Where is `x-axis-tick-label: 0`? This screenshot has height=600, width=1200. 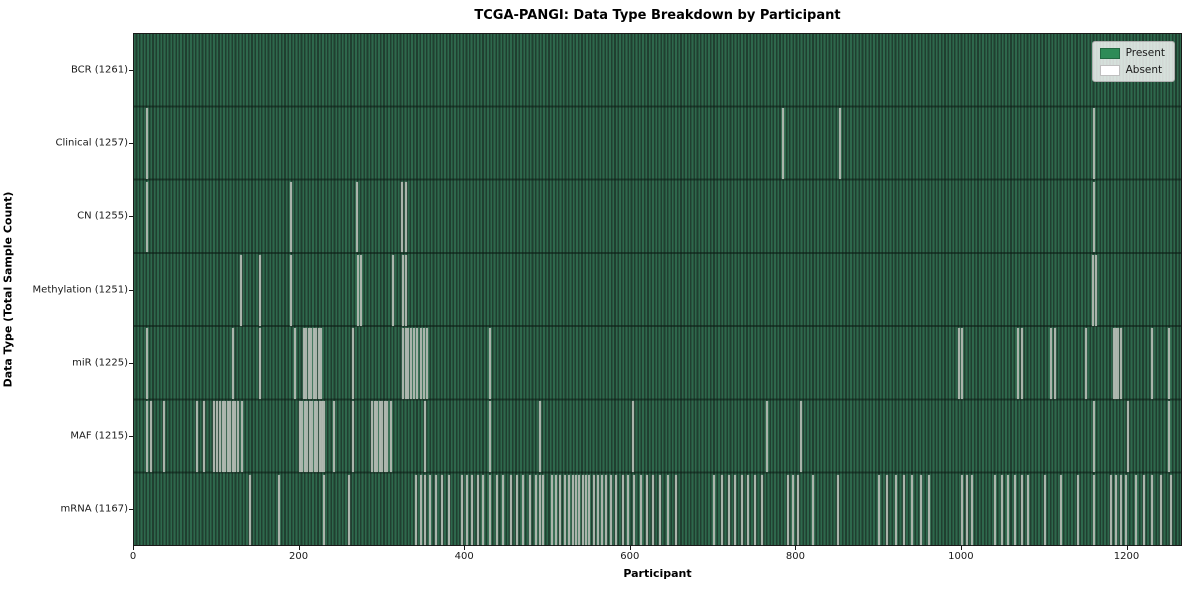 x-axis-tick-label: 0 is located at coordinates (133, 556).